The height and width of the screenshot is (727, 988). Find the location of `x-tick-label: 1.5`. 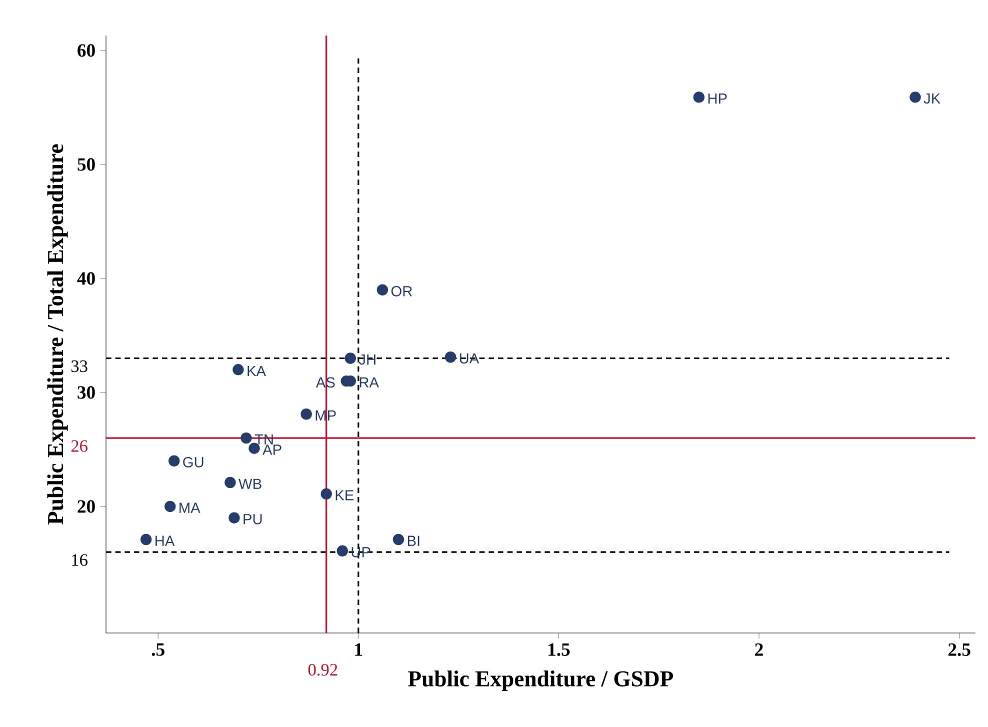

x-tick-label: 1.5 is located at coordinates (559, 649).